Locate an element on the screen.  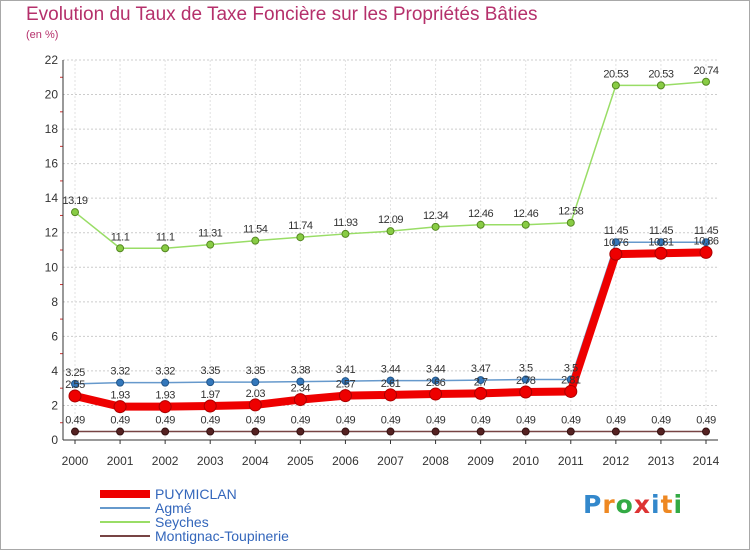
x-tick-label: 2000 is located at coordinates (75, 461).